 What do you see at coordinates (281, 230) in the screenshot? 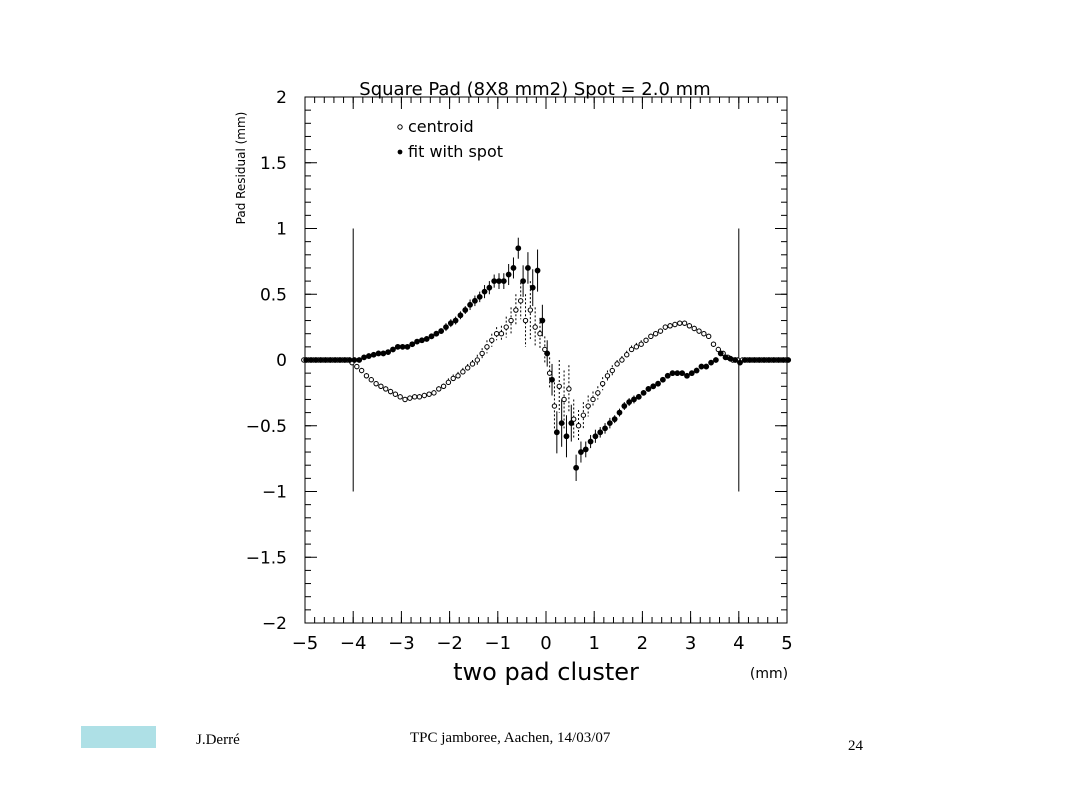
I see `y-tick-label: 1` at bounding box center [281, 230].